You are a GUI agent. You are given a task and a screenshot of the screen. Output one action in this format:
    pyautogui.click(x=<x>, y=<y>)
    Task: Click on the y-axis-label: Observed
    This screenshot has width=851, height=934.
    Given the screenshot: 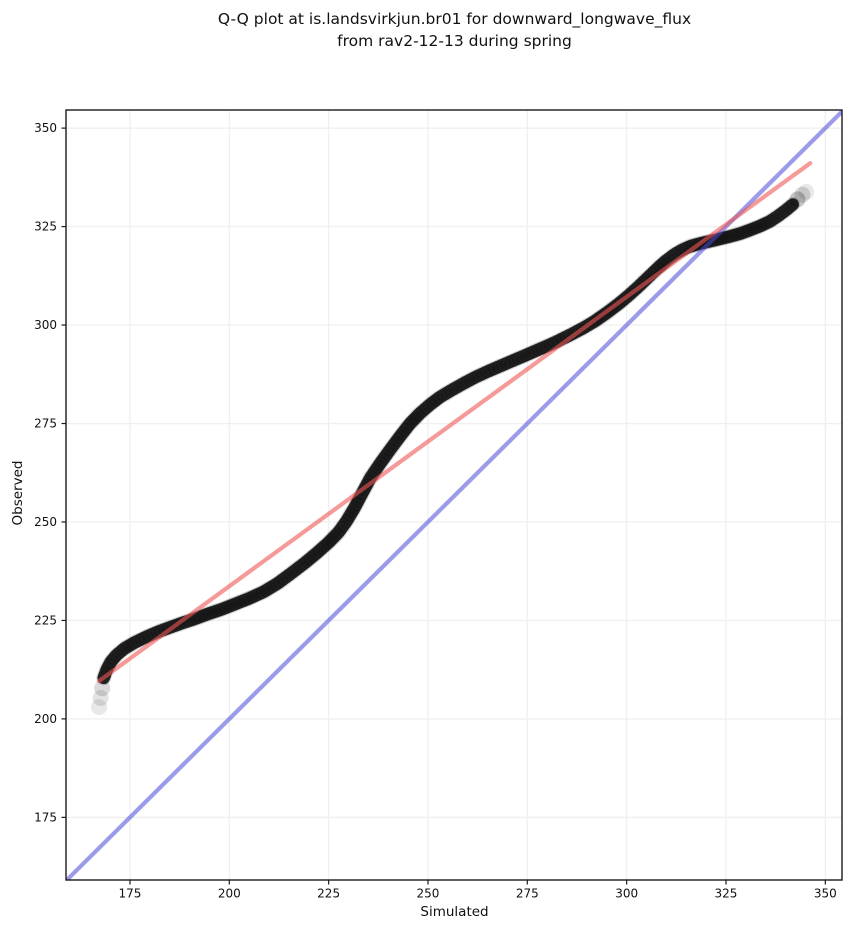 What is the action you would take?
    pyautogui.click(x=18, y=493)
    